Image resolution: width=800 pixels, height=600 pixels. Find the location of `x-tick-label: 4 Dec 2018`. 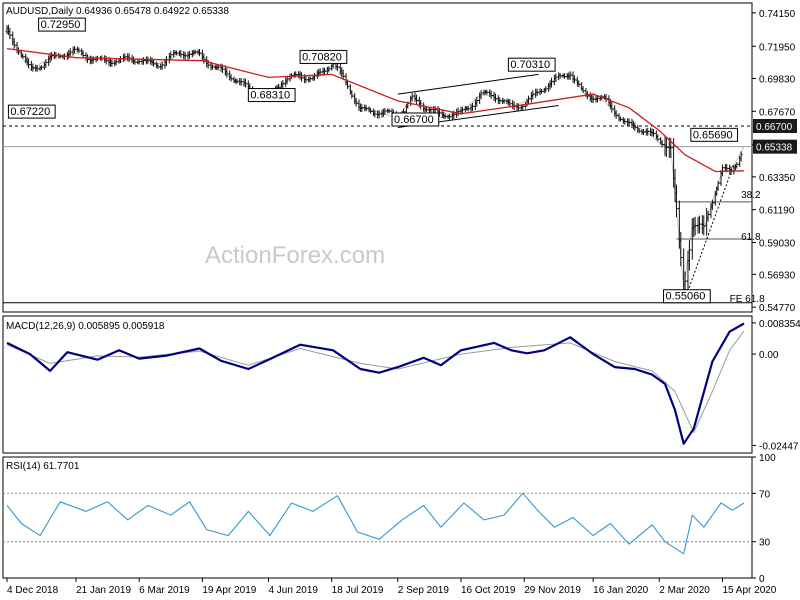

x-tick-label: 4 Dec 2018 is located at coordinates (33, 590).